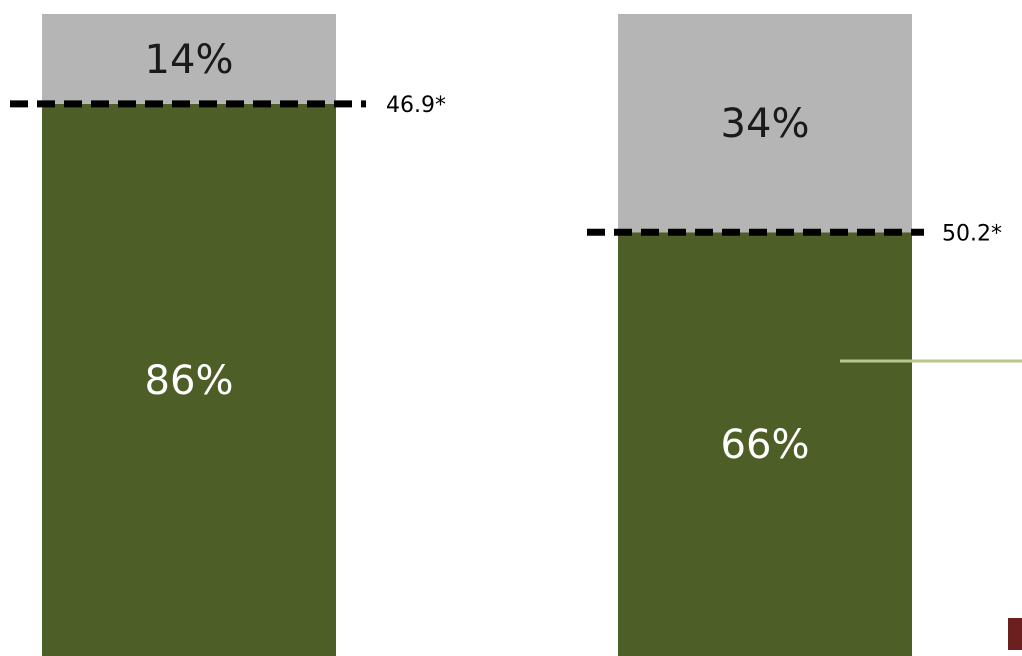 The image size is (1022, 656). What do you see at coordinates (972, 233) in the screenshot?
I see `reference-label-2: 50.2*` at bounding box center [972, 233].